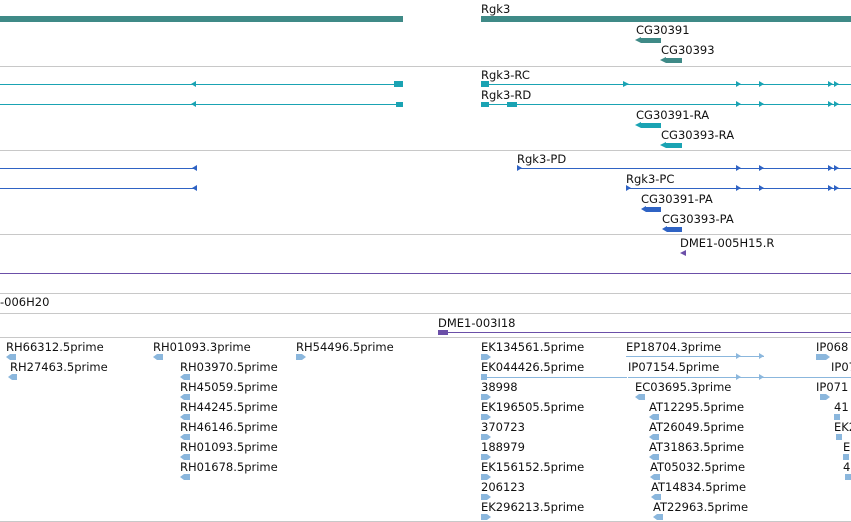  I want to click on est-label: RH54496.5prime, so click(345, 347).